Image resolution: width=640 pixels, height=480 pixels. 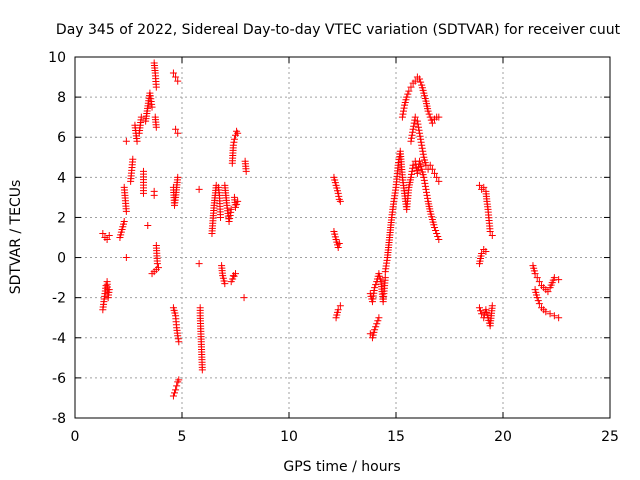 What do you see at coordinates (59, 299) in the screenshot?
I see `y-tick-label: -2` at bounding box center [59, 299].